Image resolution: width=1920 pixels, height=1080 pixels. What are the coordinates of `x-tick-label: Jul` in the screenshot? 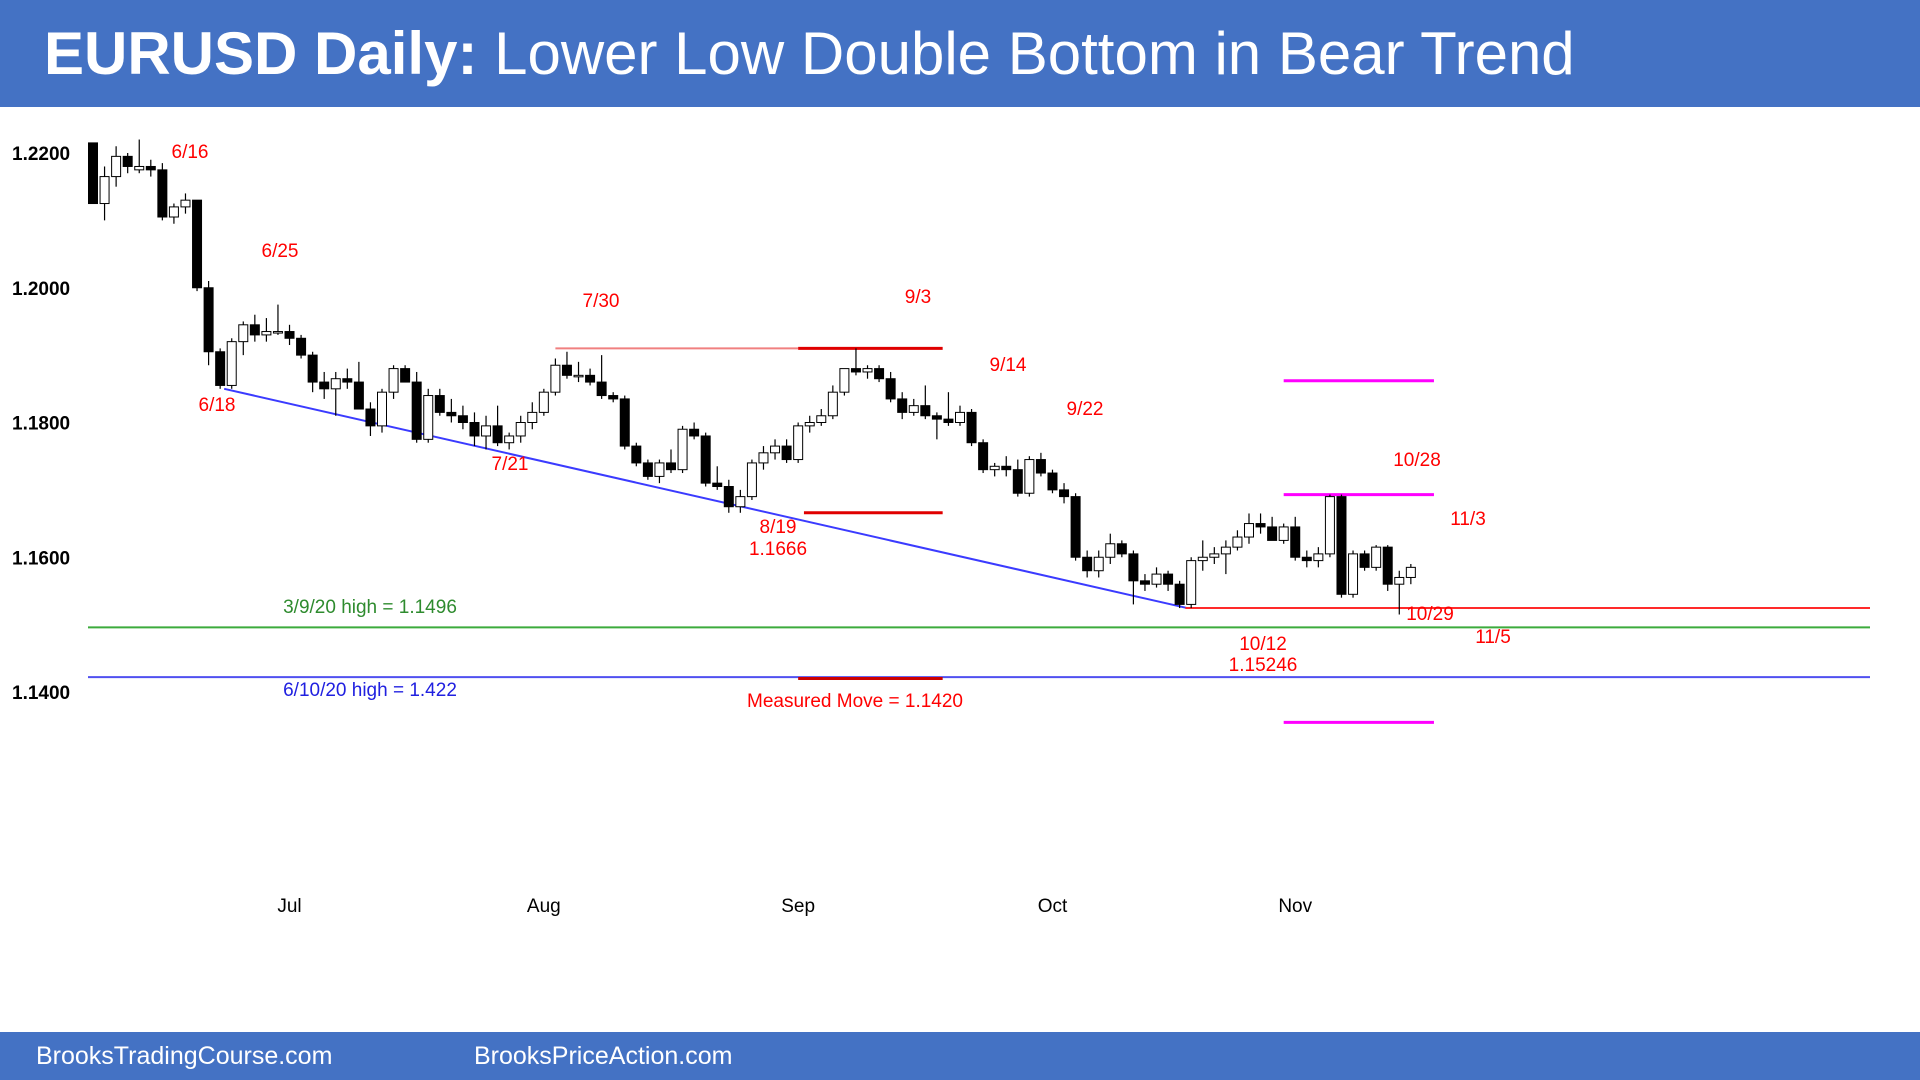 It's located at (289, 906).